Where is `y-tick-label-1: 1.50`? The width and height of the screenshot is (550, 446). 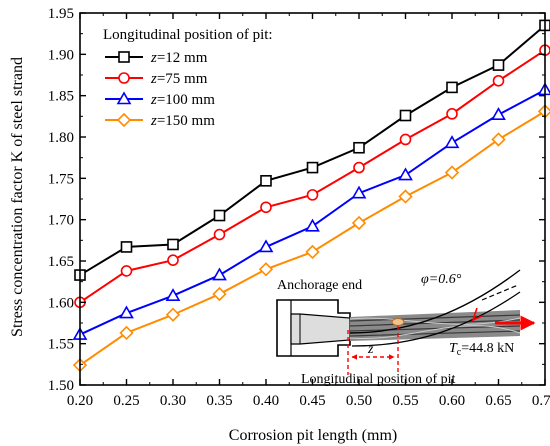
y-tick-label-1: 1.50 is located at coordinates (61, 386).